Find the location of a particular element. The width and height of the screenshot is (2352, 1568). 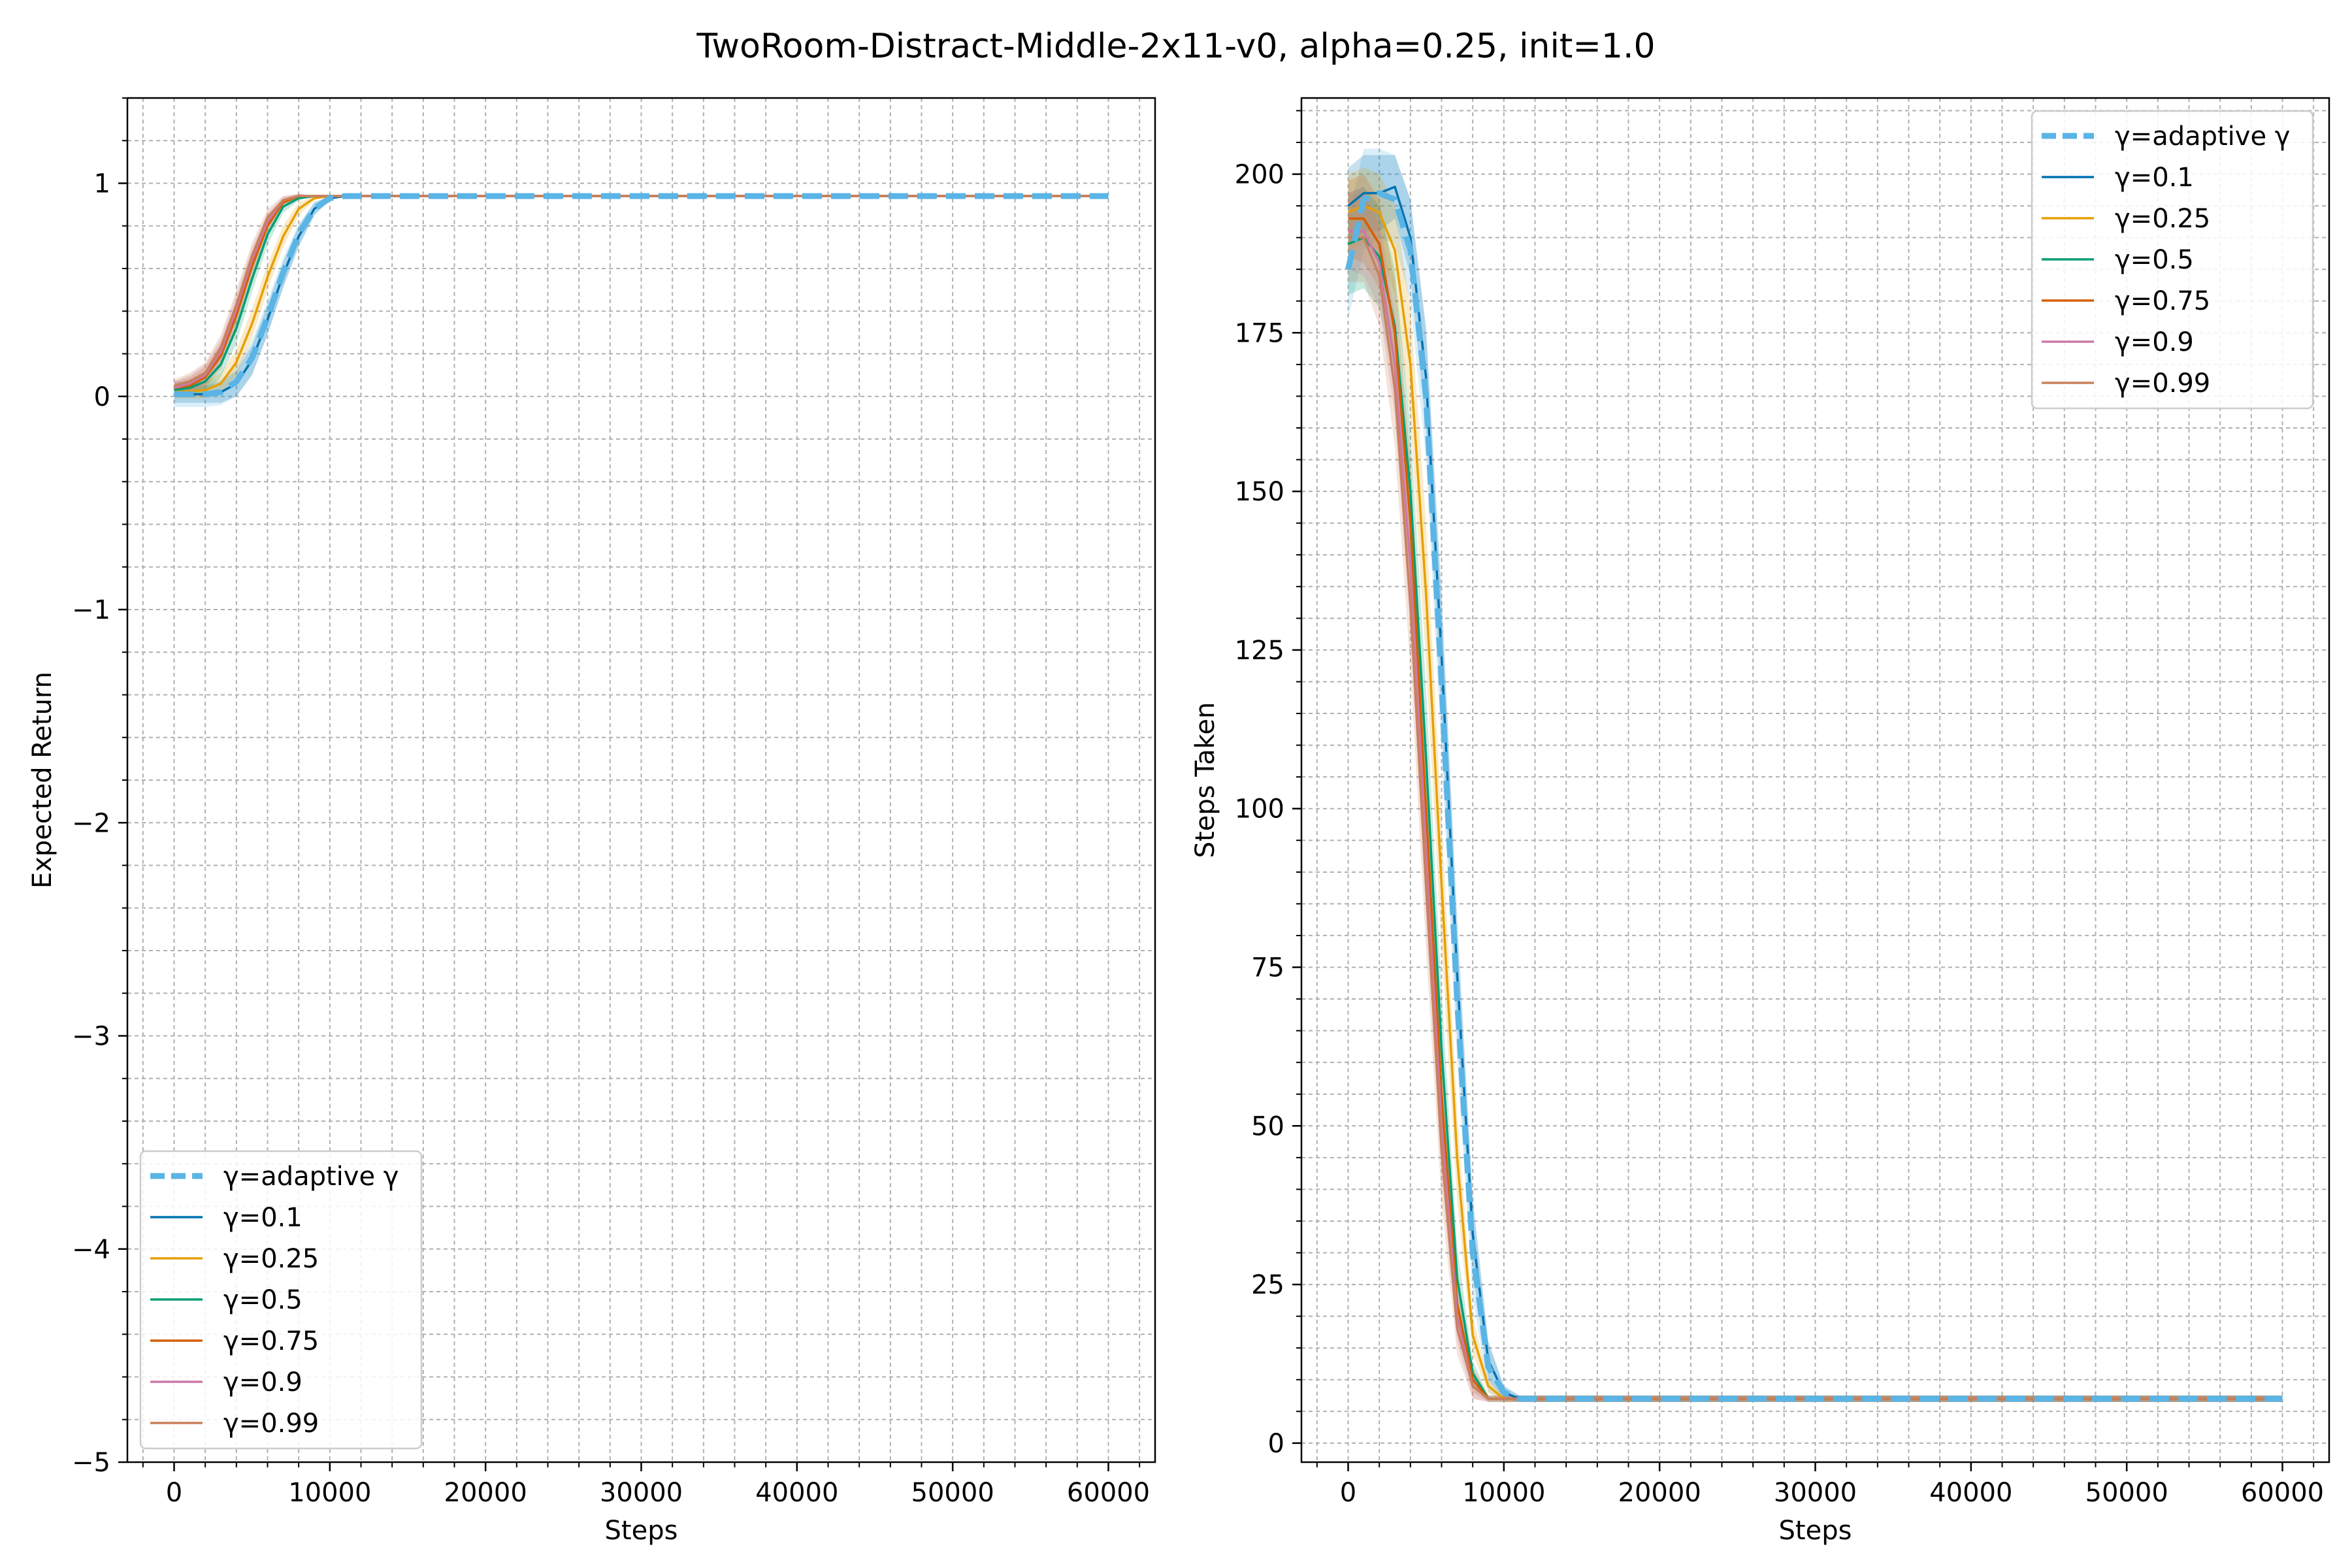

y-tick-label: 25 is located at coordinates (1267, 1285).